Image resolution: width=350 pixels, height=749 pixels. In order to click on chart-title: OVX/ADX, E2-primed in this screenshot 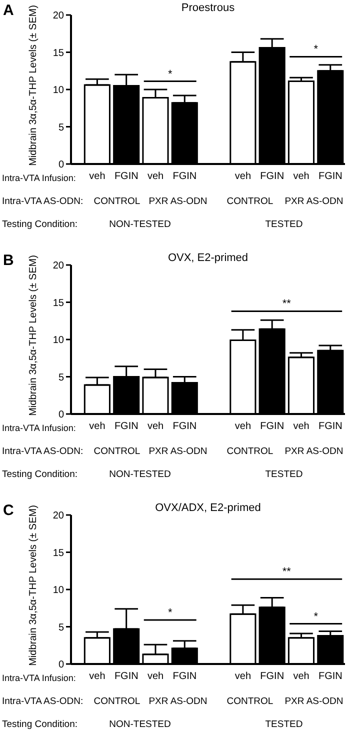, I will do `click(208, 508)`.